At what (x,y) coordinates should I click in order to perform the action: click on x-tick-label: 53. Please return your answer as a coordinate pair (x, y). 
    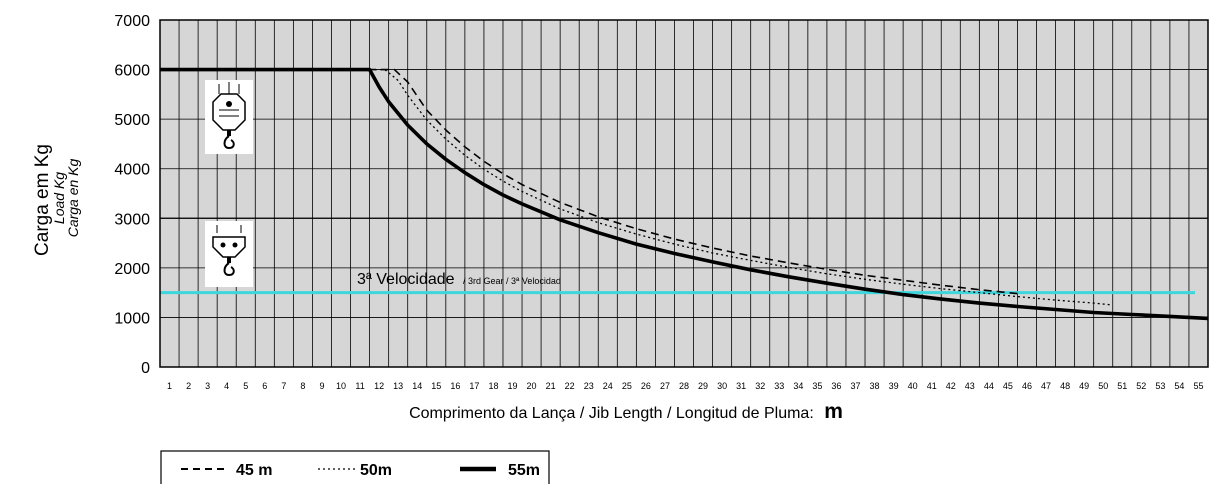
    Looking at the image, I should click on (1160, 386).